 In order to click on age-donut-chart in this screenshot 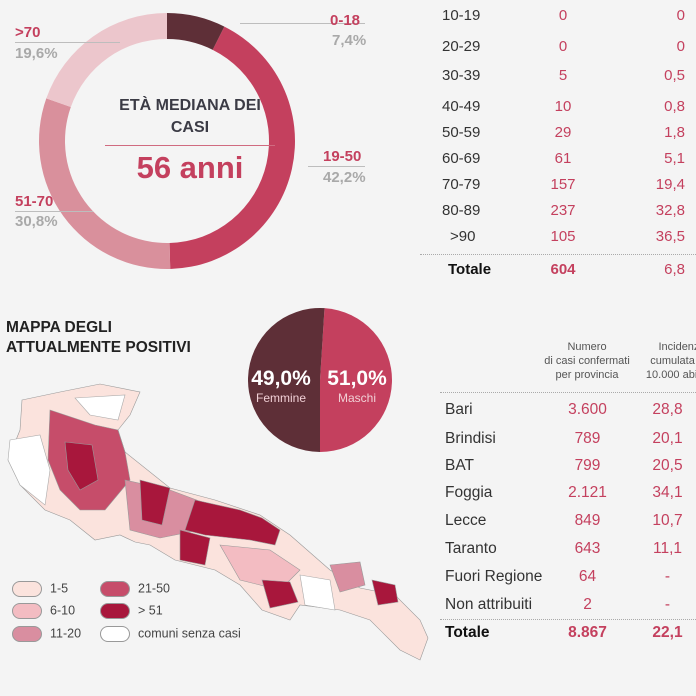, I will do `click(167, 141)`.